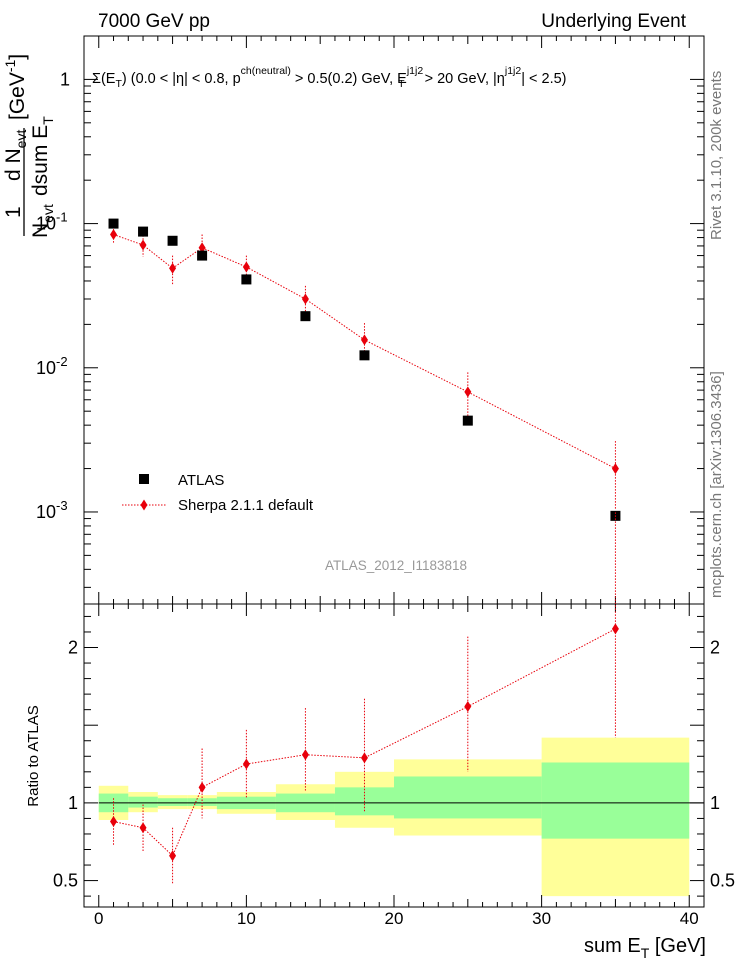 This screenshot has width=746, height=972. What do you see at coordinates (52, 366) in the screenshot?
I see `y-tick-label: 10⁻²` at bounding box center [52, 366].